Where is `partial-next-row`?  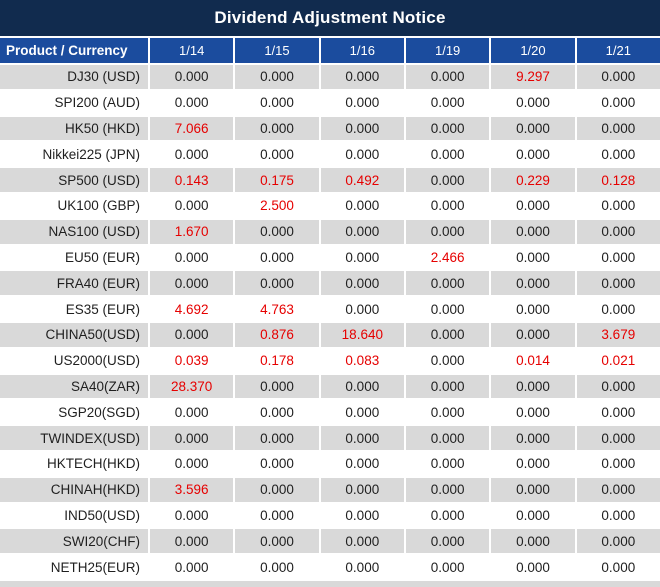 partial-next-row is located at coordinates (330, 582).